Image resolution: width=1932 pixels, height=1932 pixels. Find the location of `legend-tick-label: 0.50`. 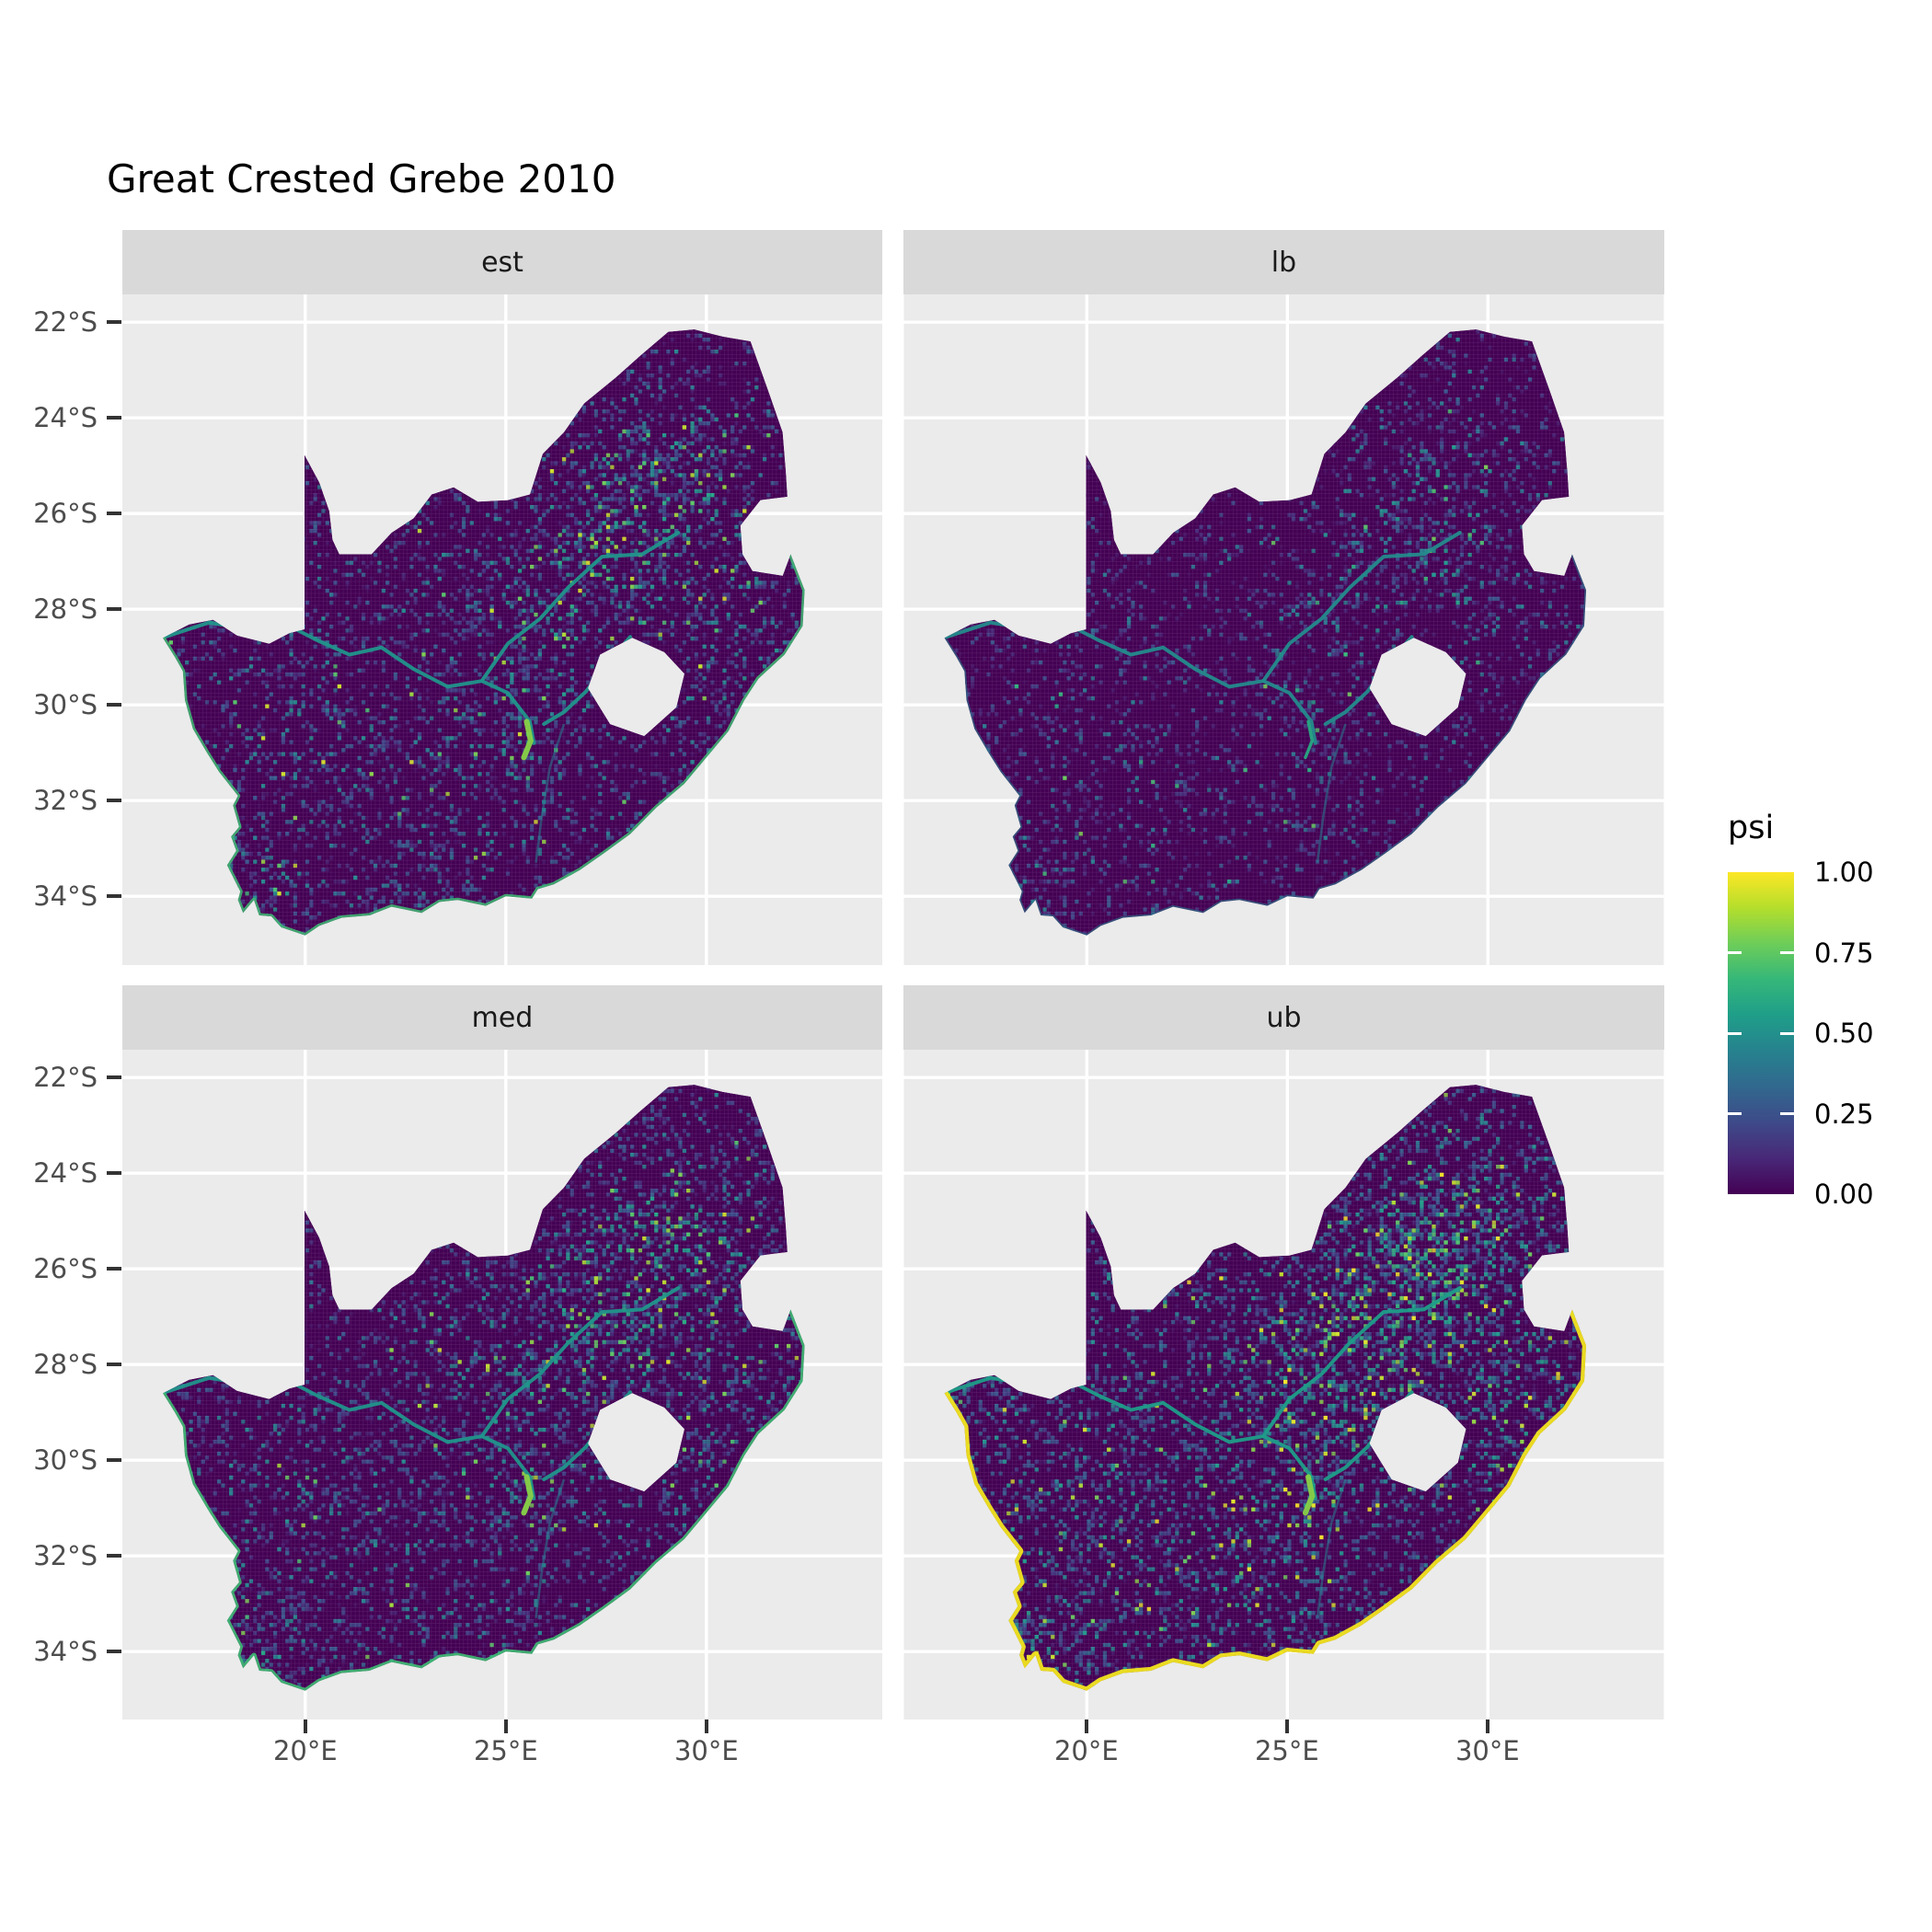

legend-tick-label: 0.50 is located at coordinates (1844, 1033).